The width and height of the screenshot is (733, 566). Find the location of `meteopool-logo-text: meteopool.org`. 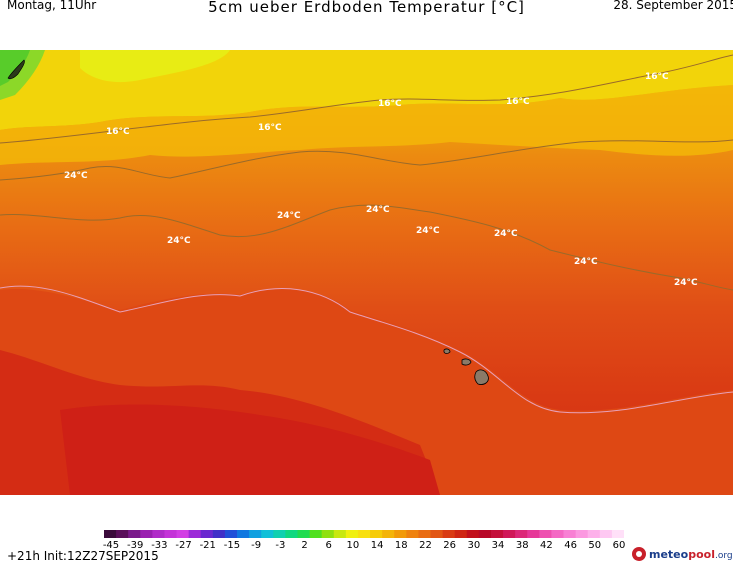

meteopool-logo-text: meteopool.org is located at coordinates (691, 554).